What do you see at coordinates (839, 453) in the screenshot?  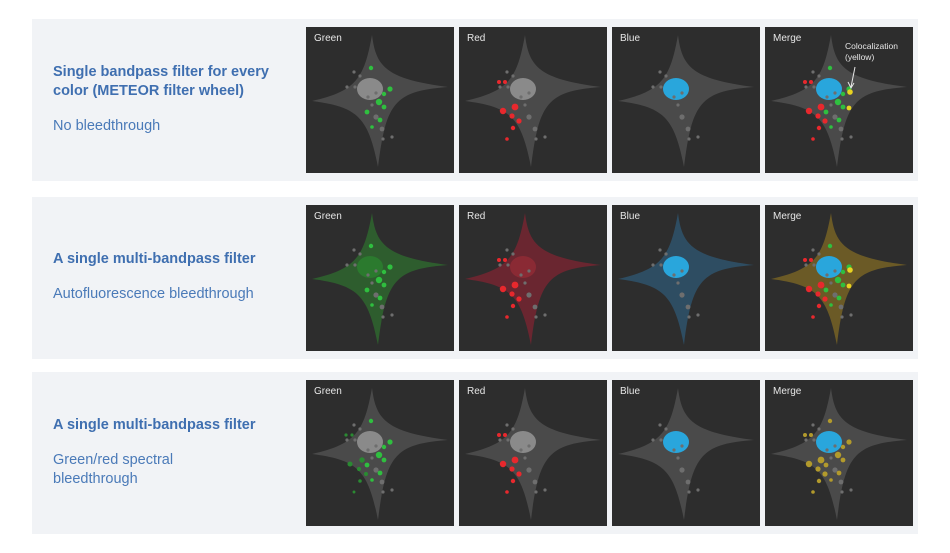 I see `panel-row3-merge: Merge` at bounding box center [839, 453].